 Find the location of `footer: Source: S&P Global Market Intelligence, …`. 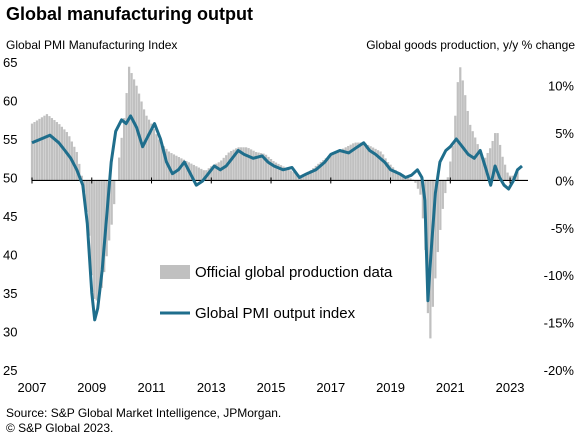

footer: Source: S&P Global Market Intelligence, … is located at coordinates (143, 421).